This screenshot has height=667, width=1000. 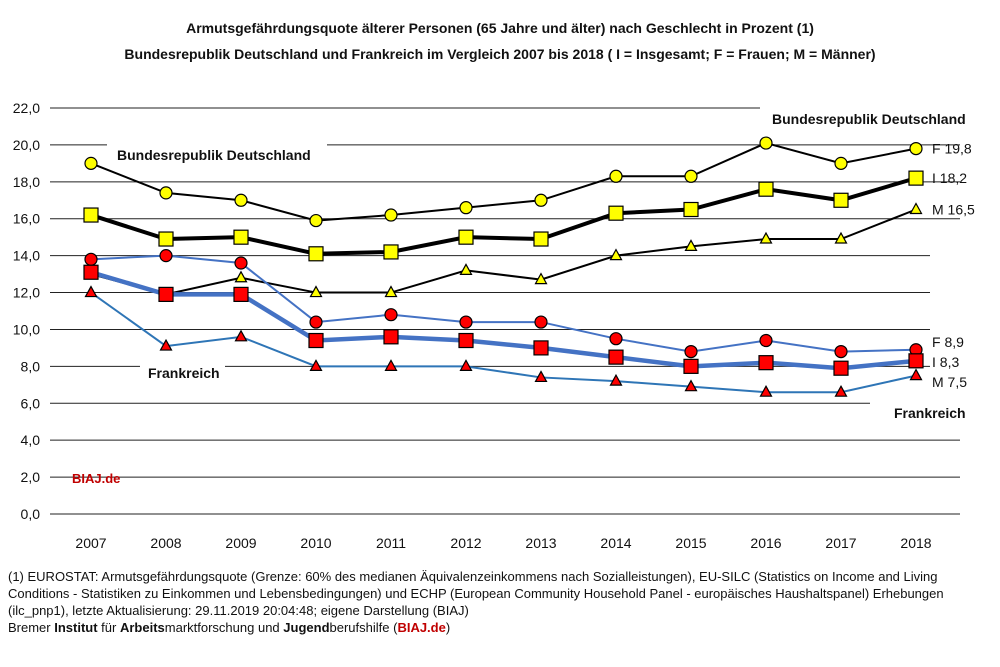 I want to click on series-end-label: I 8,3, so click(x=945, y=362).